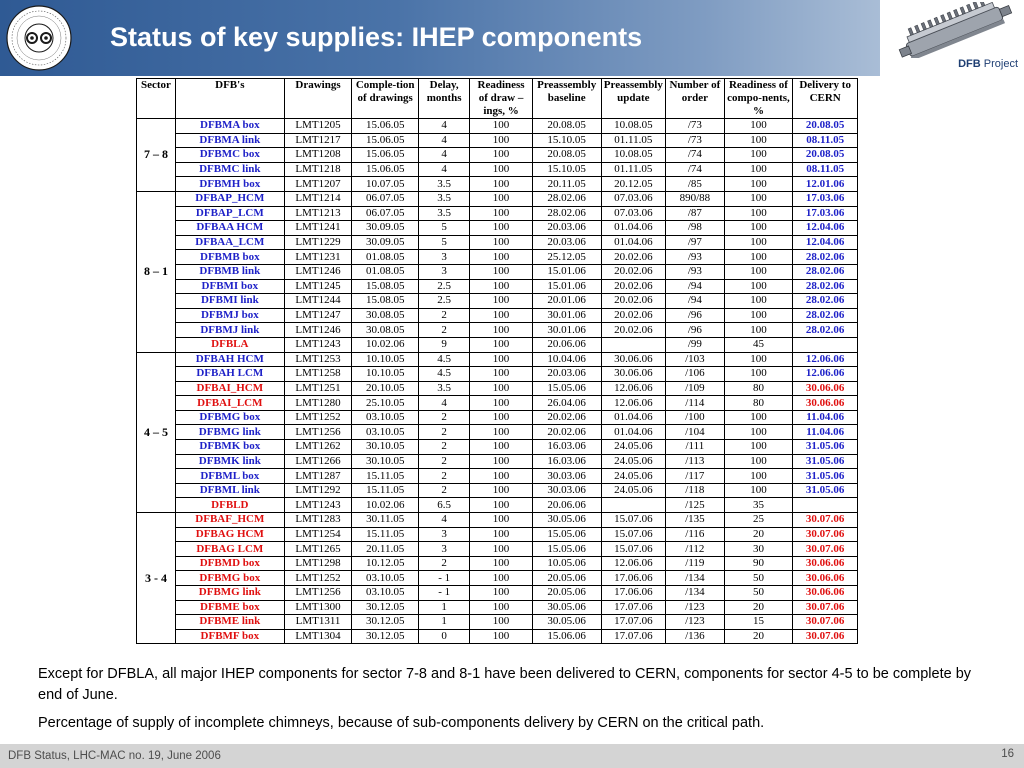  I want to click on completion-date: 30.10.05, so click(385, 447).